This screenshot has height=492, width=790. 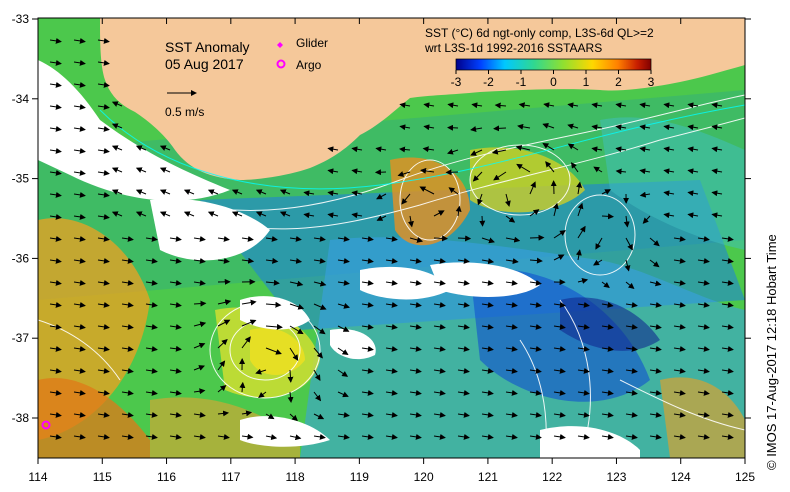 I want to click on glider-label: Glider, so click(x=312, y=43).